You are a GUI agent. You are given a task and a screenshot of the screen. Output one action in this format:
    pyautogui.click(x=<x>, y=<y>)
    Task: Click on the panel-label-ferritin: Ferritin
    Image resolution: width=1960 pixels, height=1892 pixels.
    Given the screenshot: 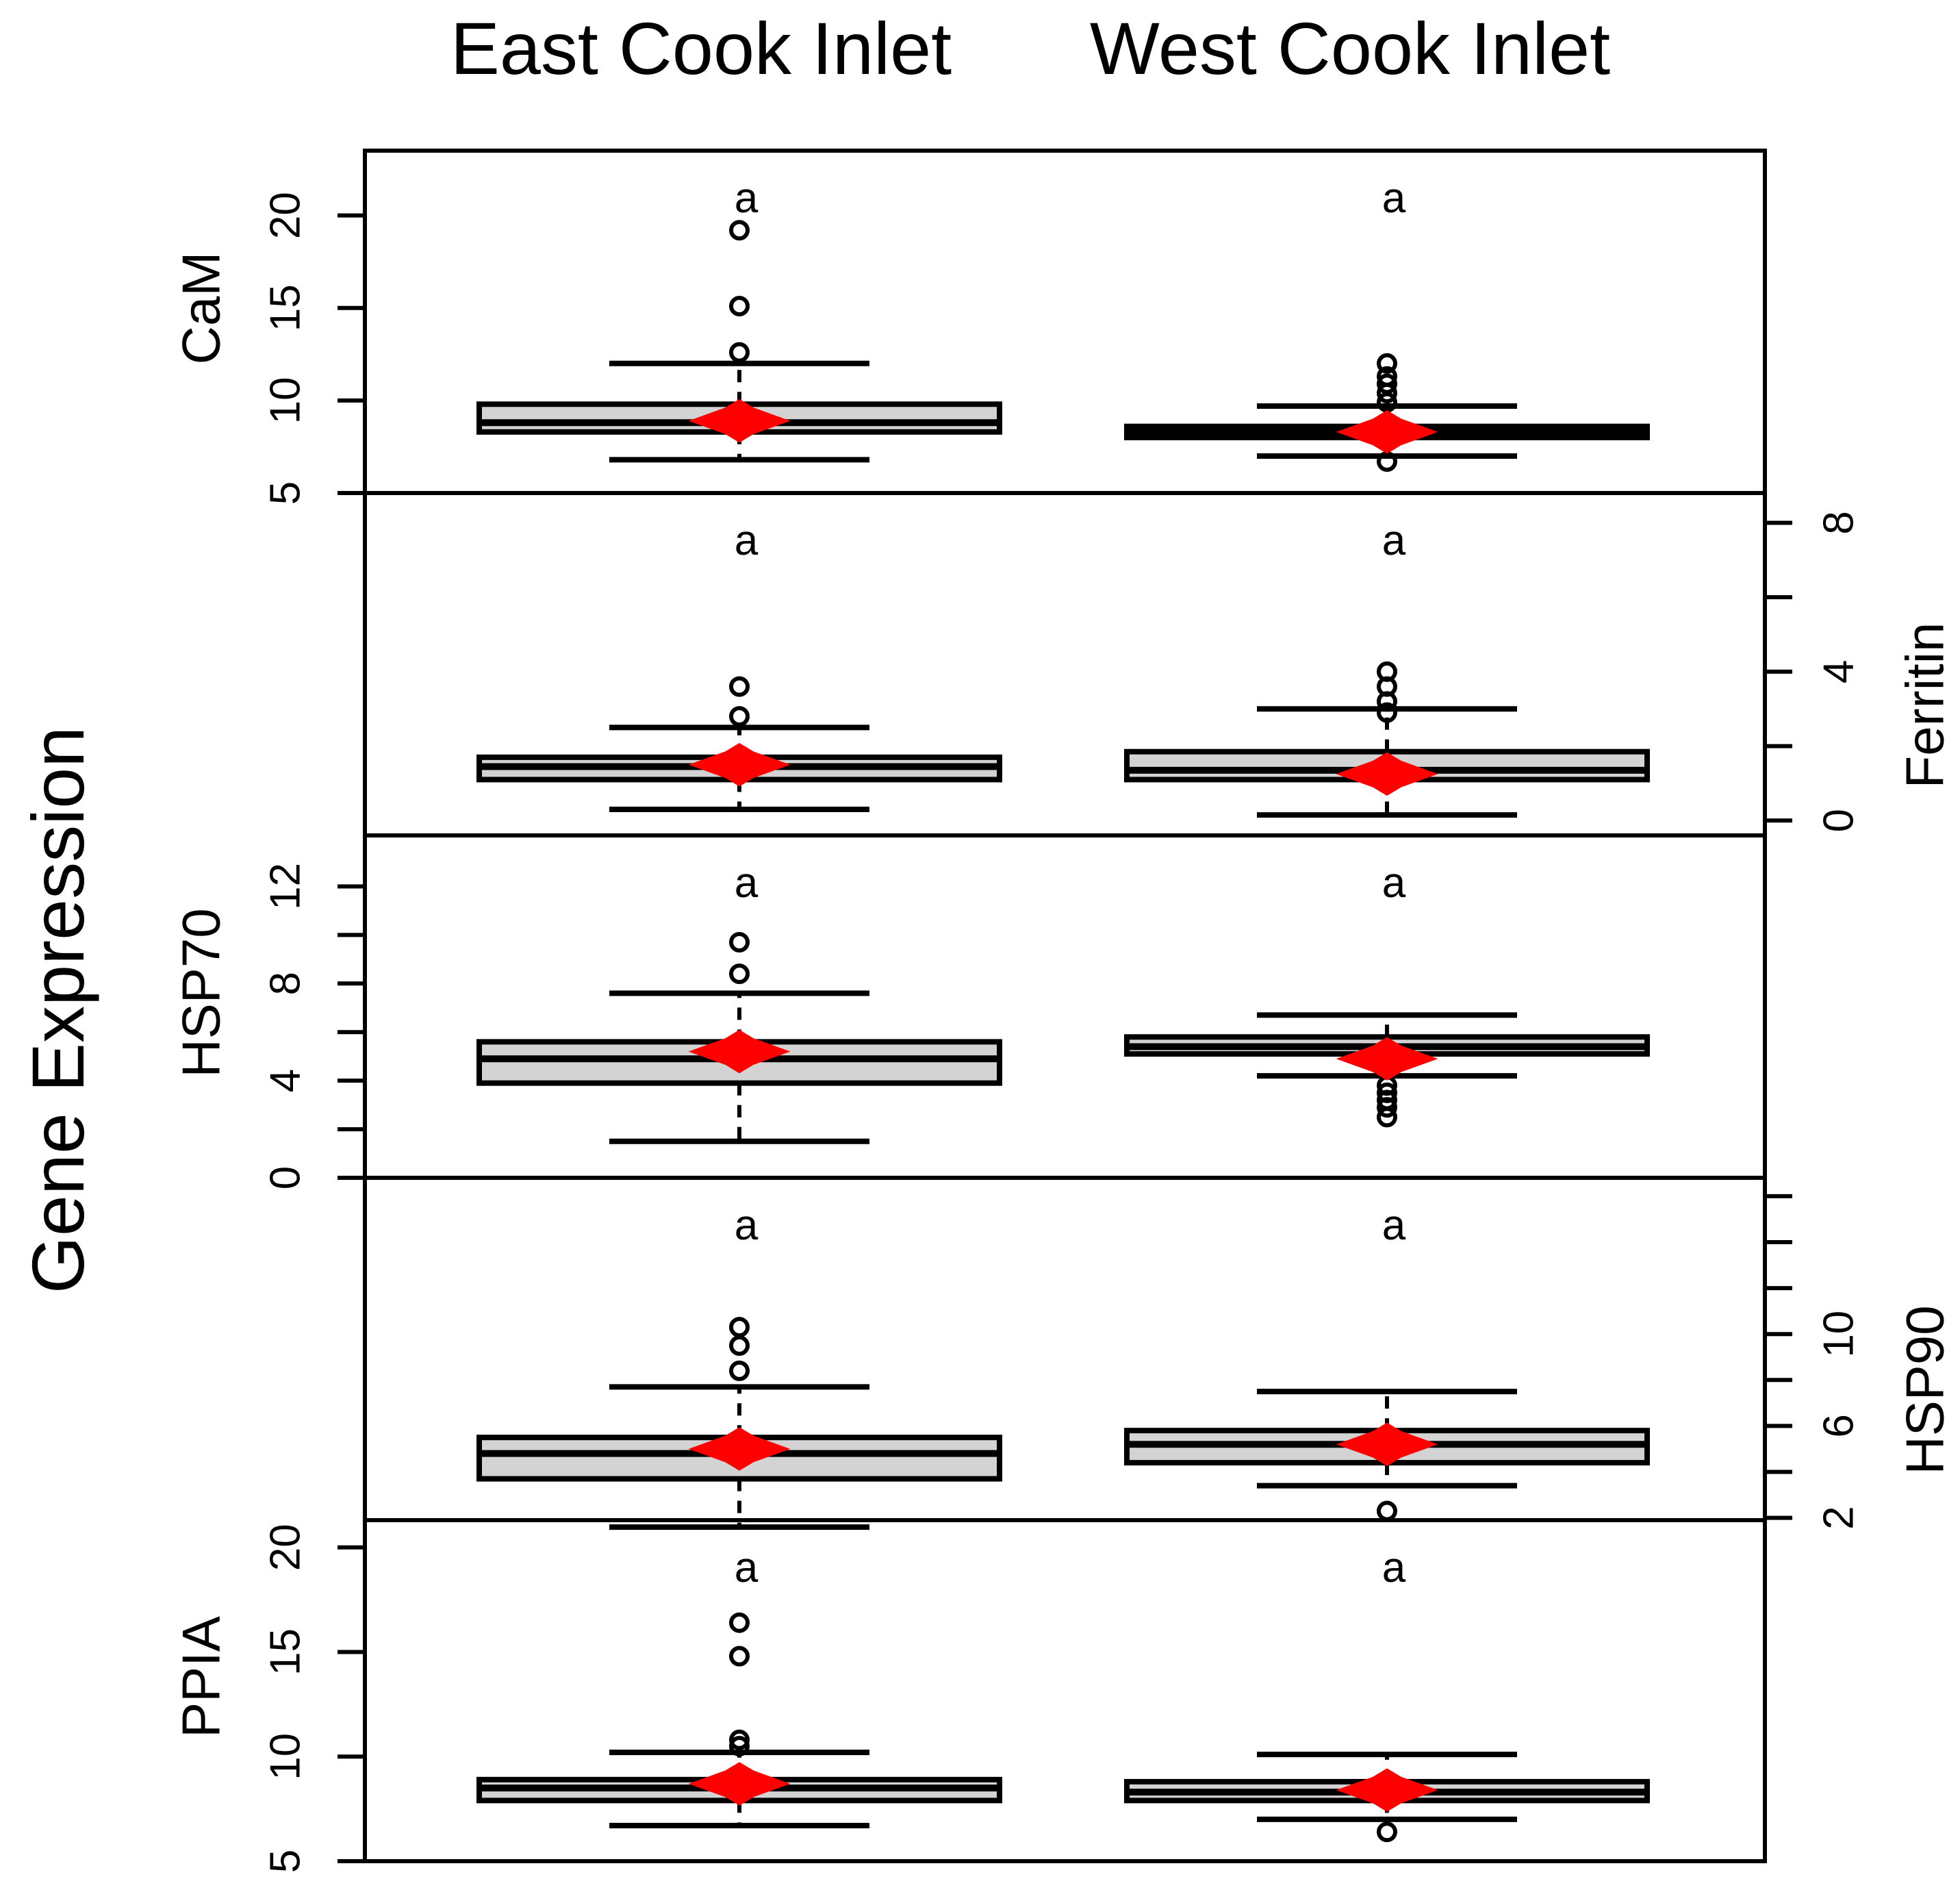 What is the action you would take?
    pyautogui.click(x=1925, y=705)
    